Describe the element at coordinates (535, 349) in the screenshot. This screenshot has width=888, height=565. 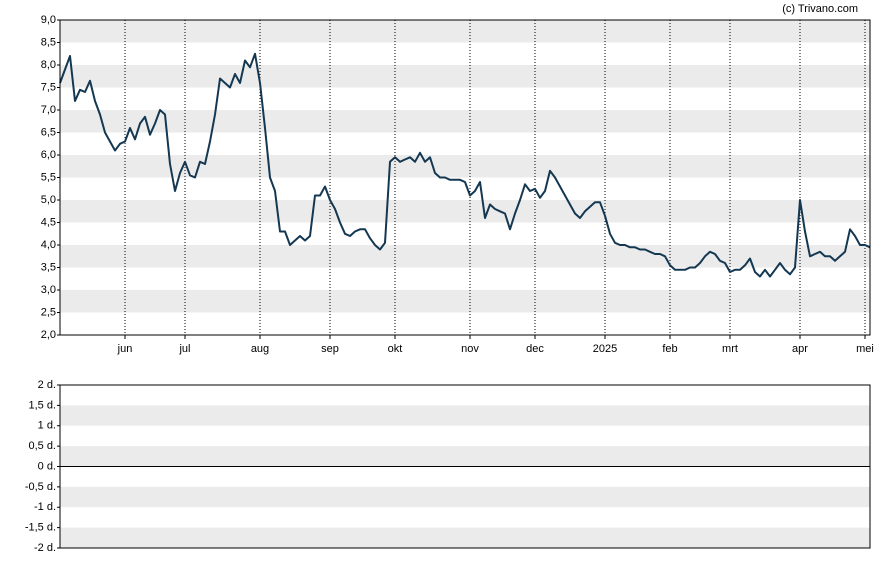
I see `x-tick-label: dec` at that location.